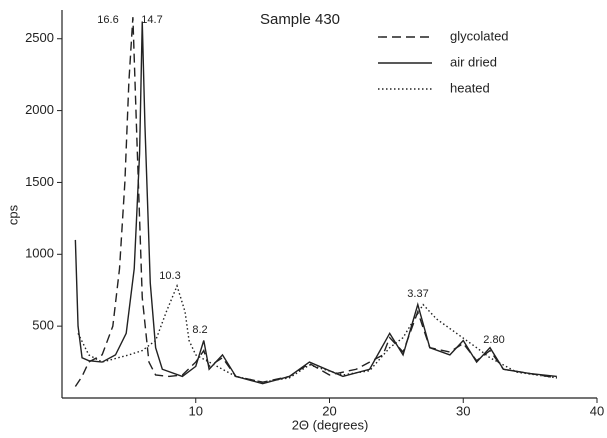 The height and width of the screenshot is (438, 607). What do you see at coordinates (39, 109) in the screenshot?
I see `y-tick-label: 2000` at bounding box center [39, 109].